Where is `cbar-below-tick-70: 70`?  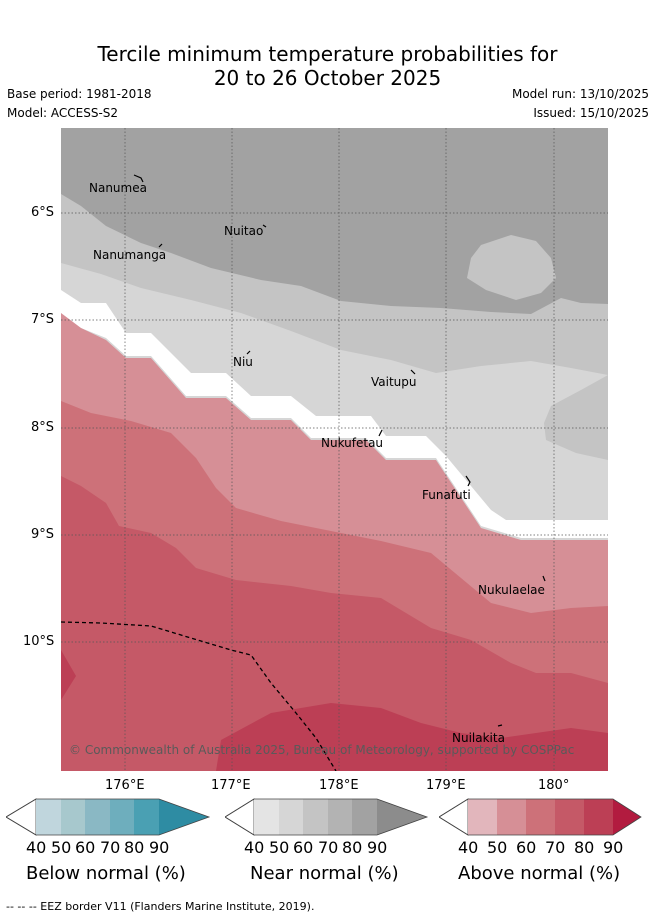
cbar-below-tick-70: 70 is located at coordinates (110, 847).